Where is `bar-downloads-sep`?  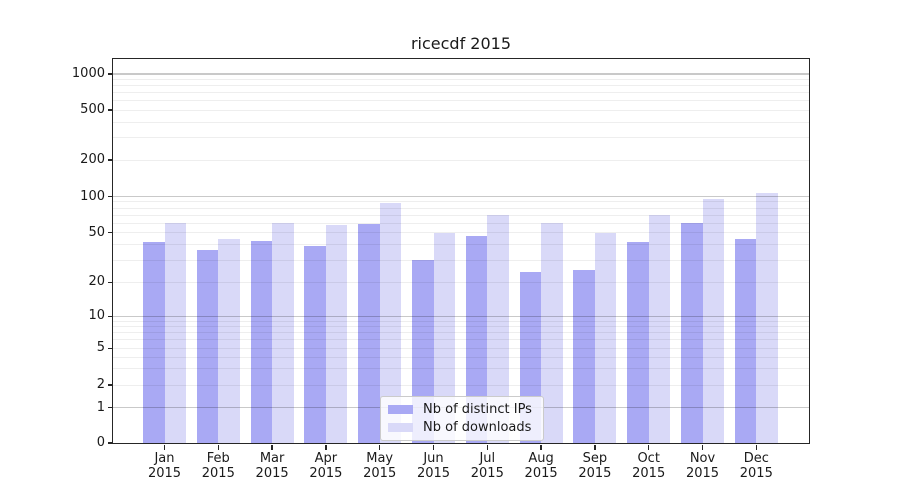
bar-downloads-sep is located at coordinates (605, 337).